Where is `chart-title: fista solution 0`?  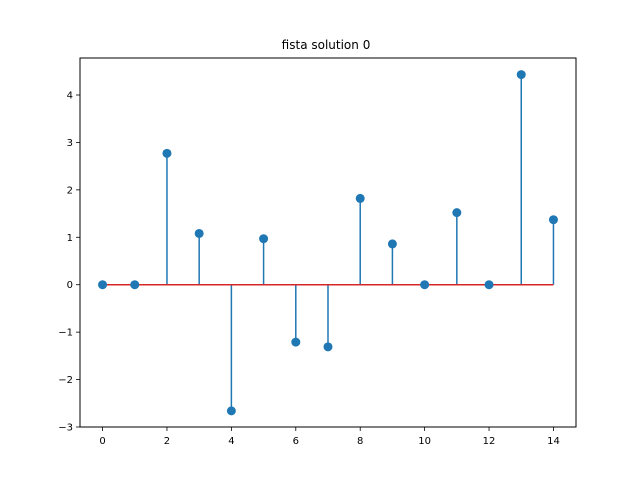 chart-title: fista solution 0 is located at coordinates (326, 45).